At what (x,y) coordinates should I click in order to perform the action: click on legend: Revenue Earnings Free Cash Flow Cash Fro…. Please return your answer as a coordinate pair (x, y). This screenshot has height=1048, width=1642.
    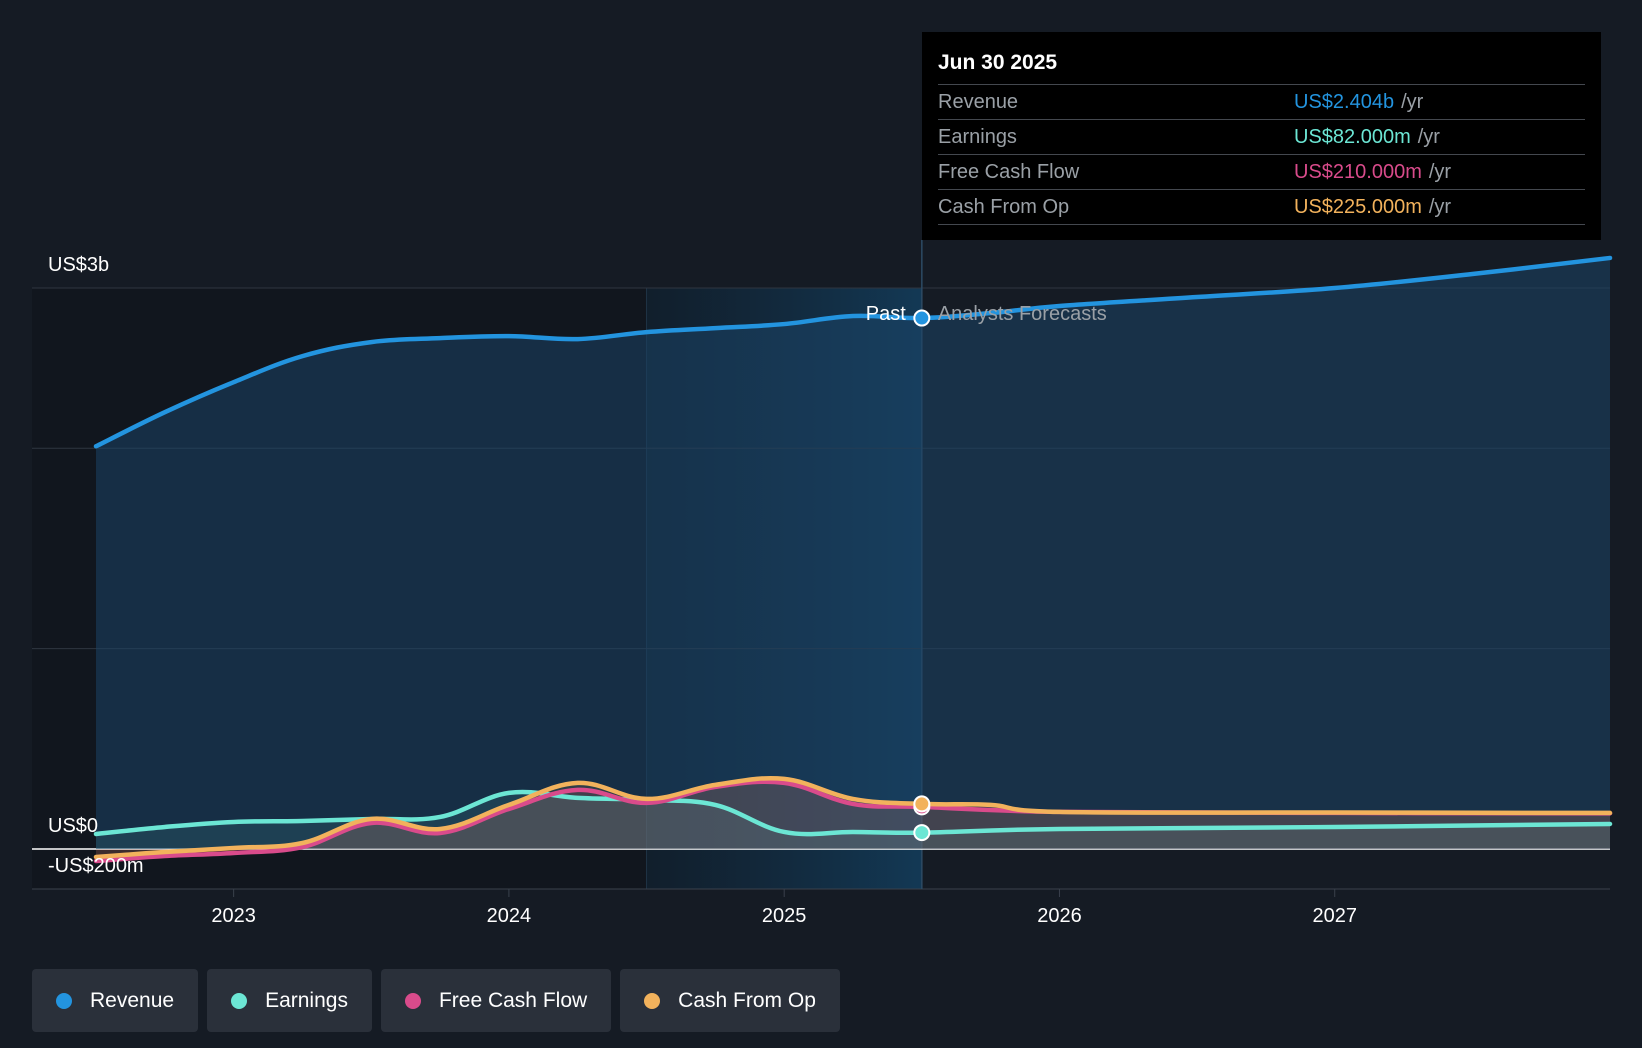
    Looking at the image, I should click on (436, 1000).